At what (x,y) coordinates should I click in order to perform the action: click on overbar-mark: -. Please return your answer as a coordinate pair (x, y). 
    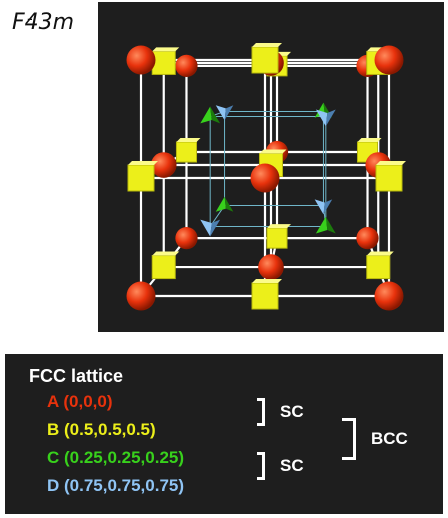
    Looking at the image, I should click on (30, 18).